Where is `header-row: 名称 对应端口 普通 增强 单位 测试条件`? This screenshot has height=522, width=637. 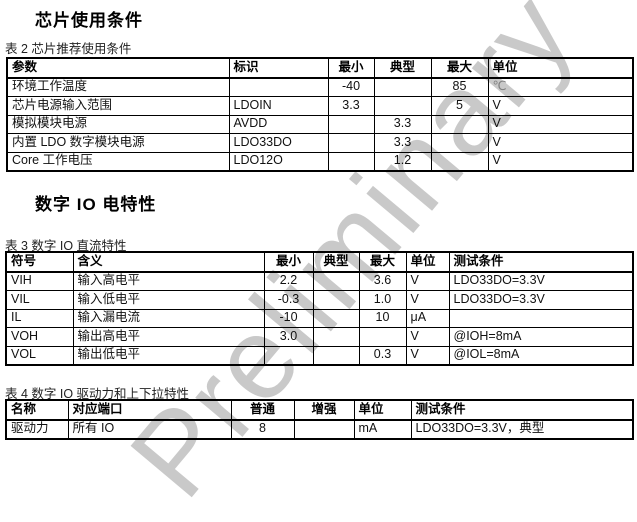
header-row: 名称 对应端口 普通 增强 单位 测试条件 is located at coordinates (319, 410).